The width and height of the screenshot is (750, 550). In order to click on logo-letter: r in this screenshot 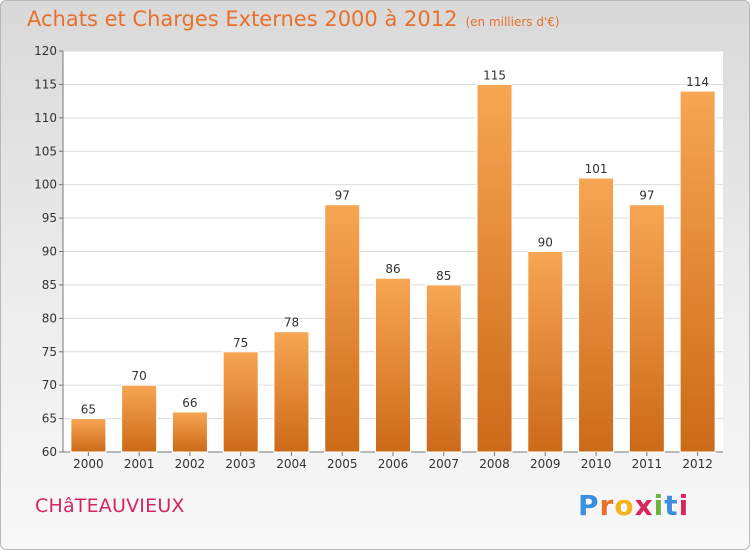, I will do `click(607, 505)`.